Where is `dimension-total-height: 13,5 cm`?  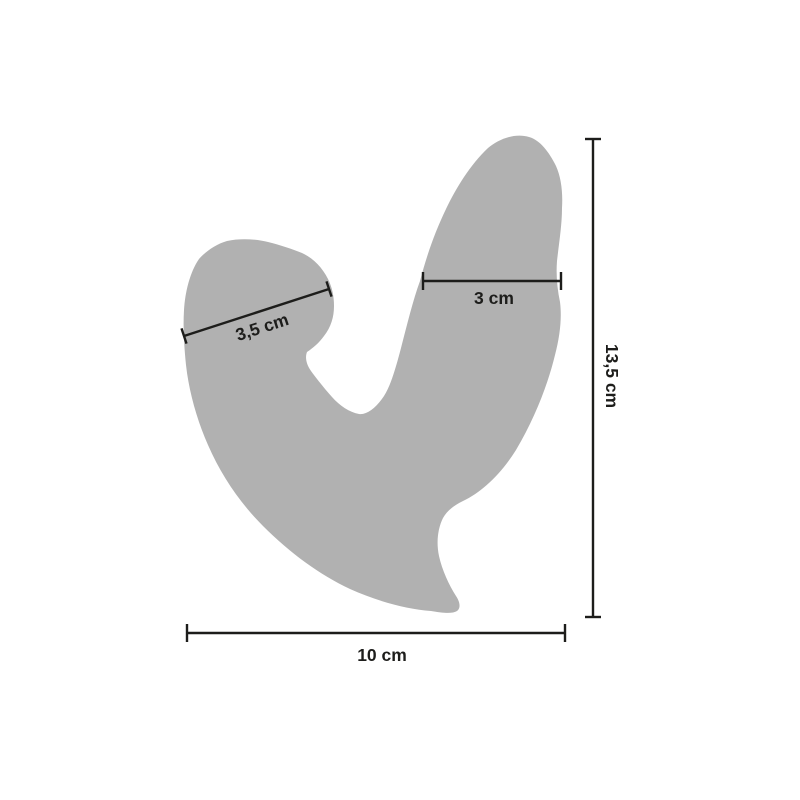
dimension-total-height: 13,5 cm is located at coordinates (603, 378).